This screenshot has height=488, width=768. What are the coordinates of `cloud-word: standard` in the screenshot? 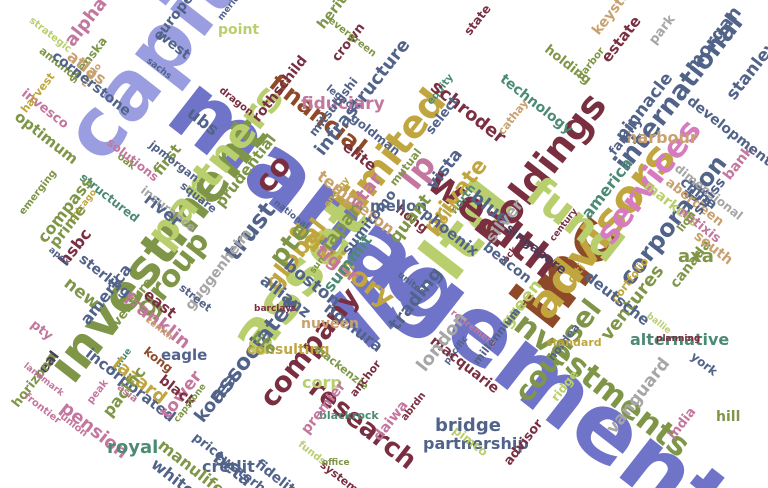 It's located at (574, 342).